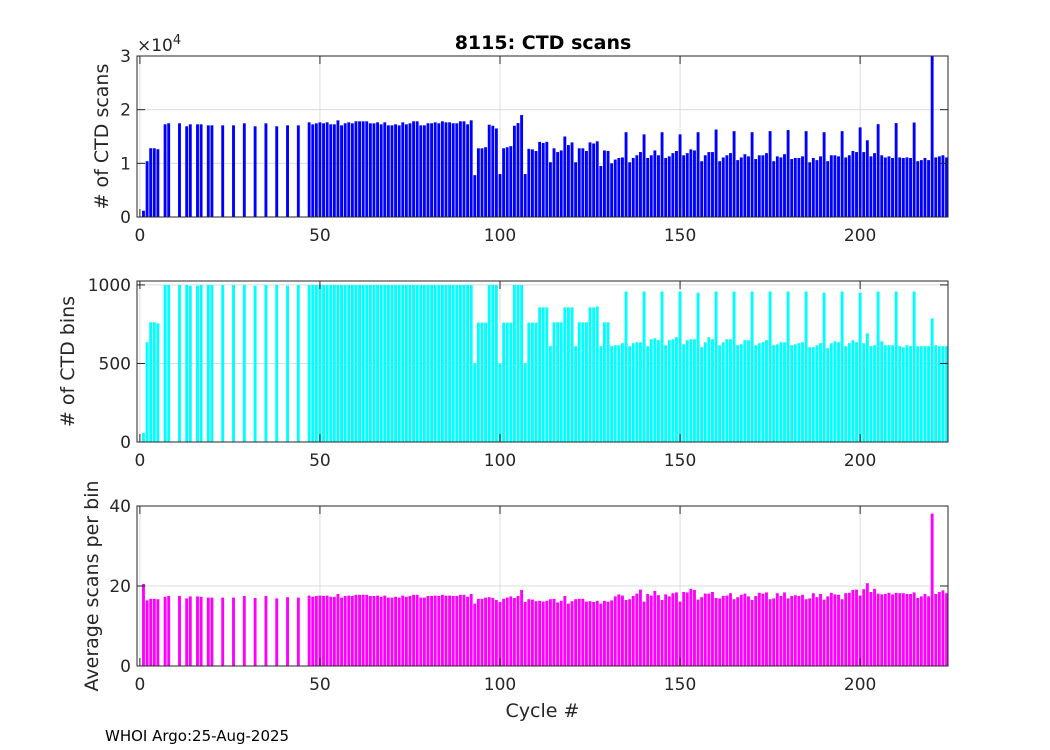  I want to click on x-tick-label: 150, so click(680, 461).